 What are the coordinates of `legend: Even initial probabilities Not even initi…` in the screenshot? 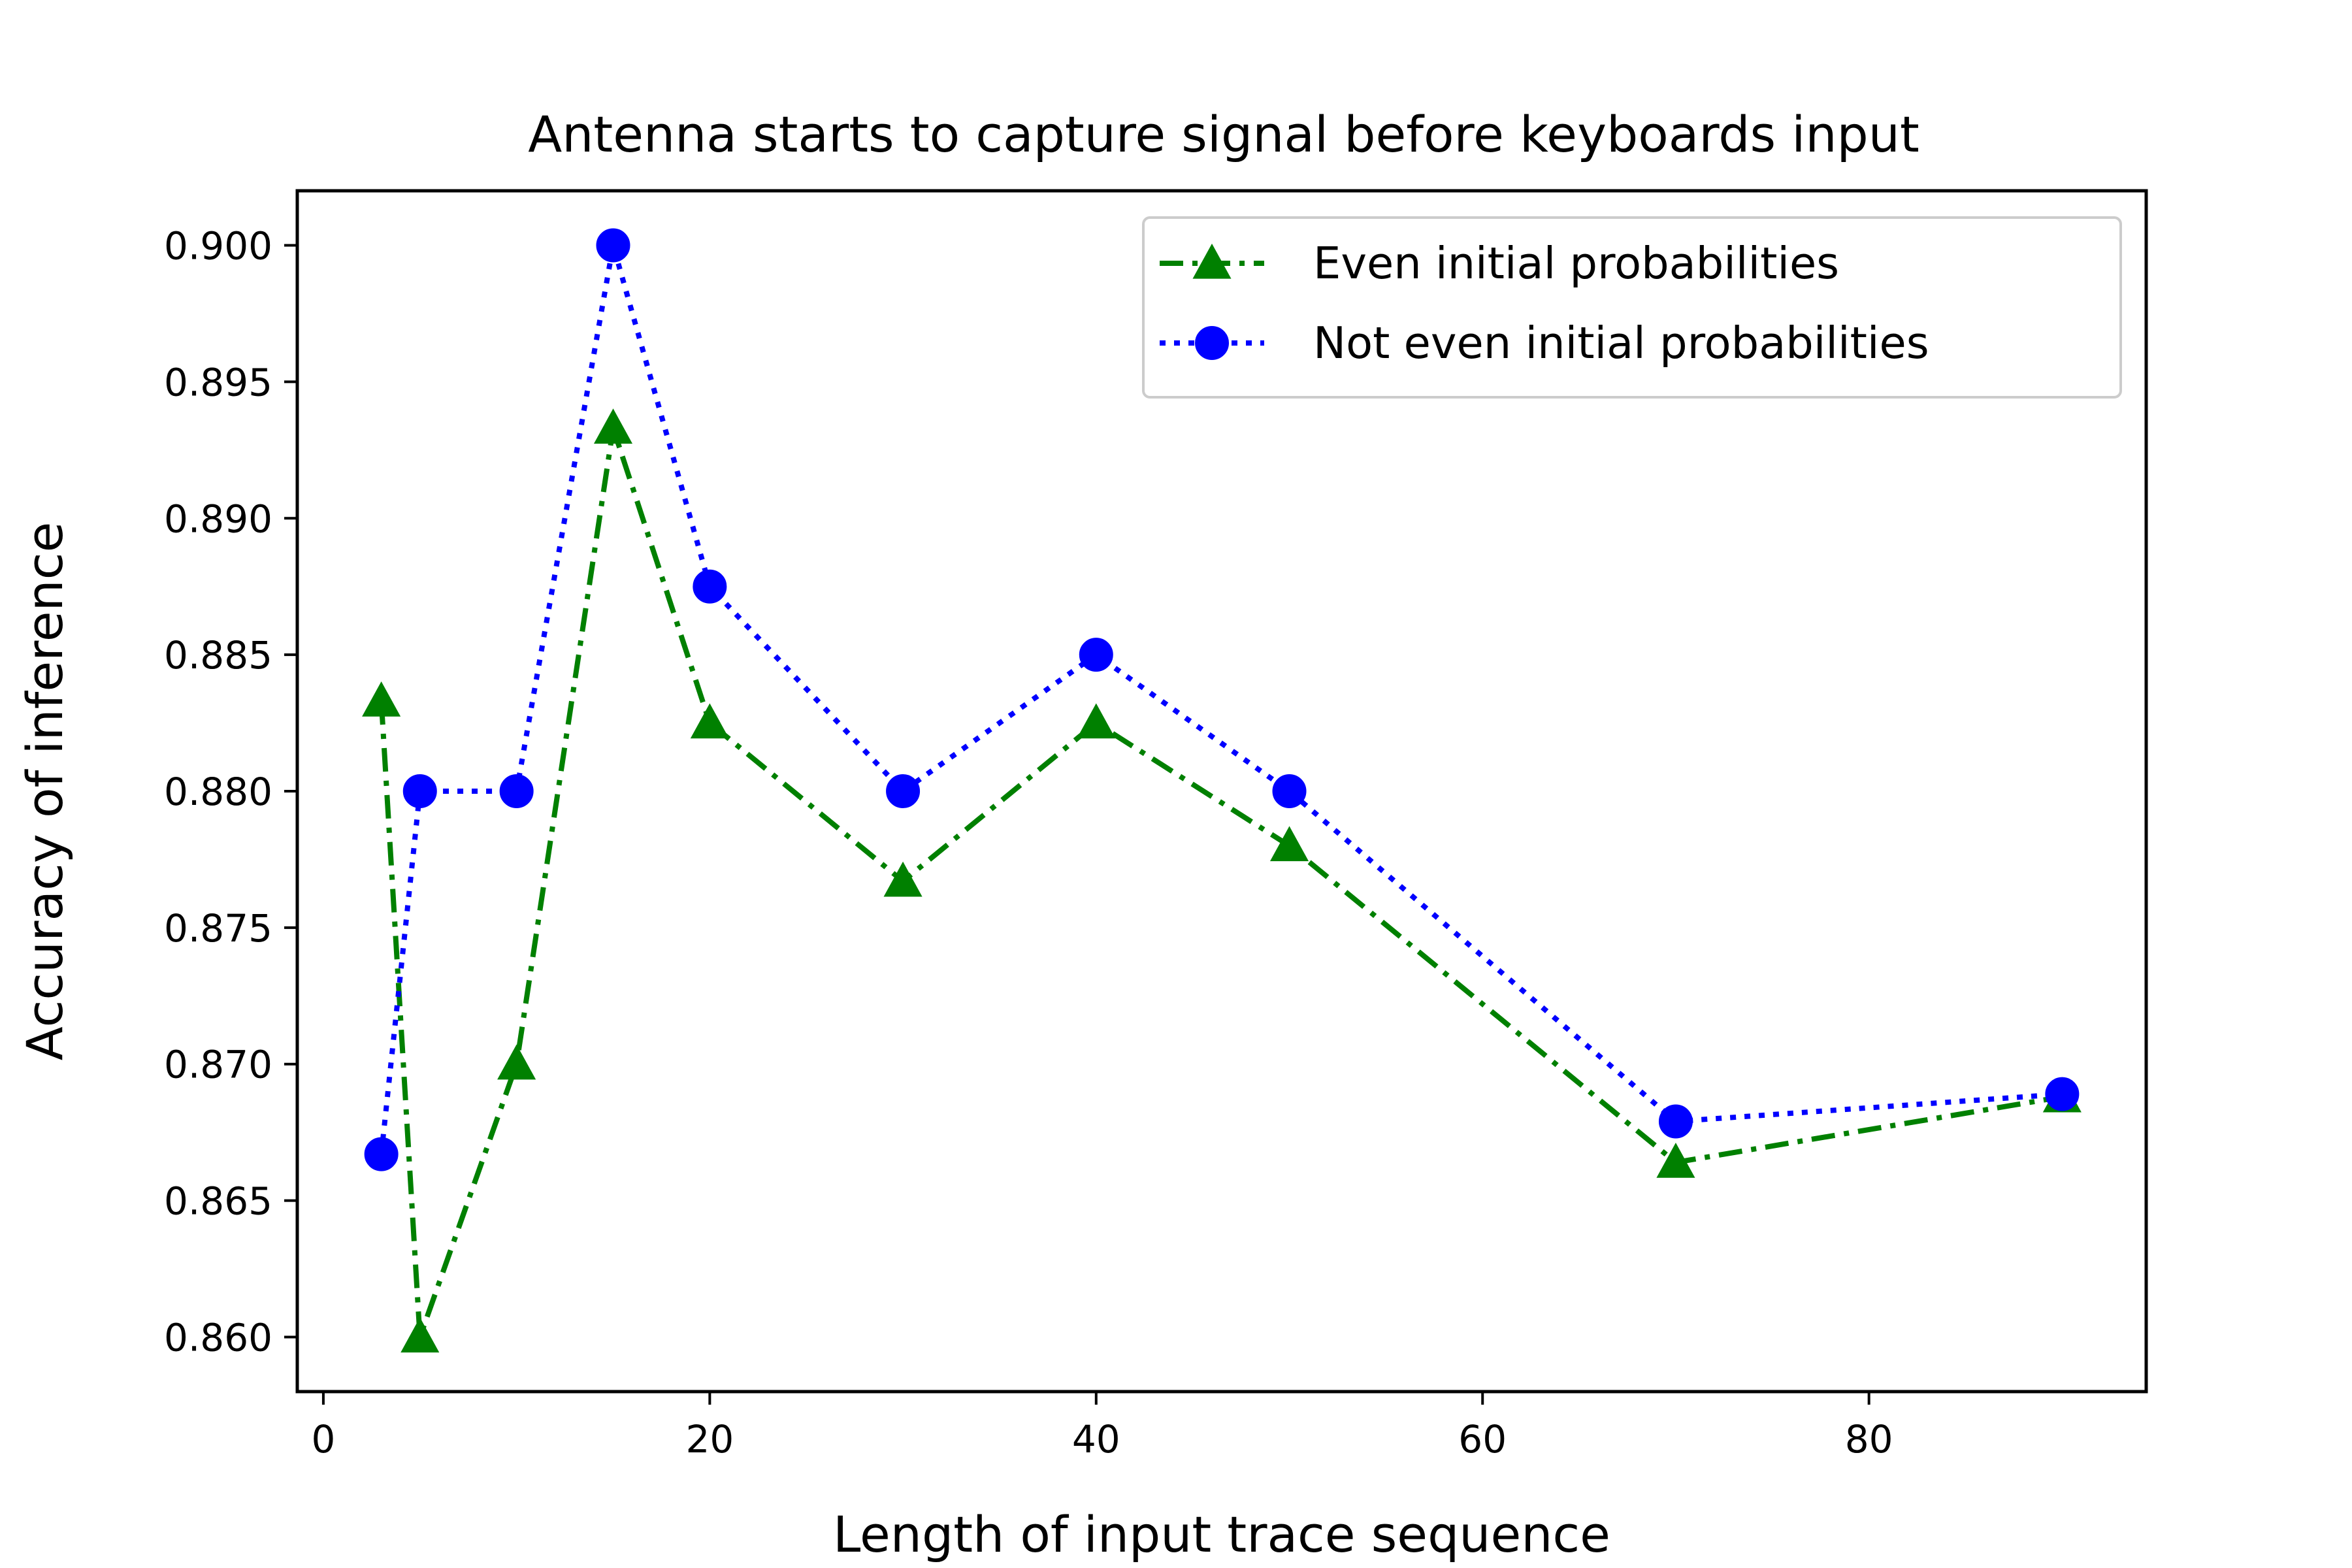 It's located at (1632, 307).